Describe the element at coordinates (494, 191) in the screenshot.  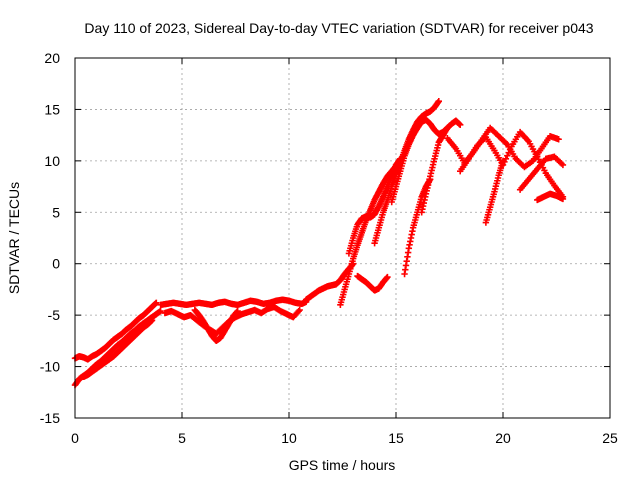
I see `series-track-late-j` at that location.